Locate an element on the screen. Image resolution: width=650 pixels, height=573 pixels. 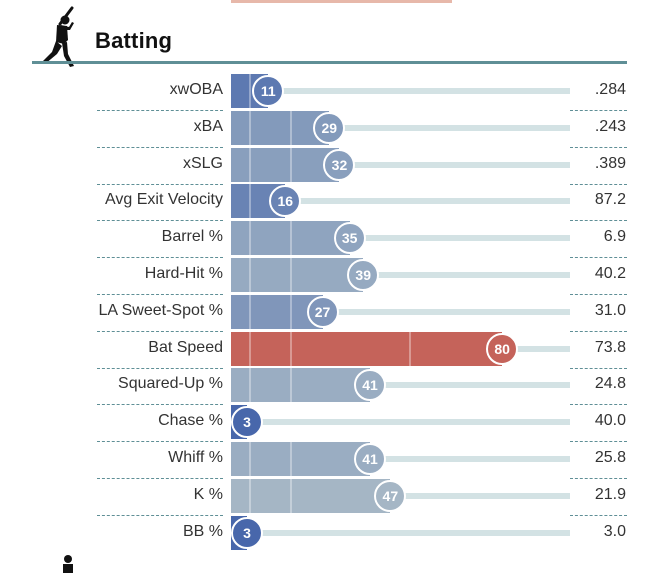
metric-value: .284 is located at coordinates (610, 89).